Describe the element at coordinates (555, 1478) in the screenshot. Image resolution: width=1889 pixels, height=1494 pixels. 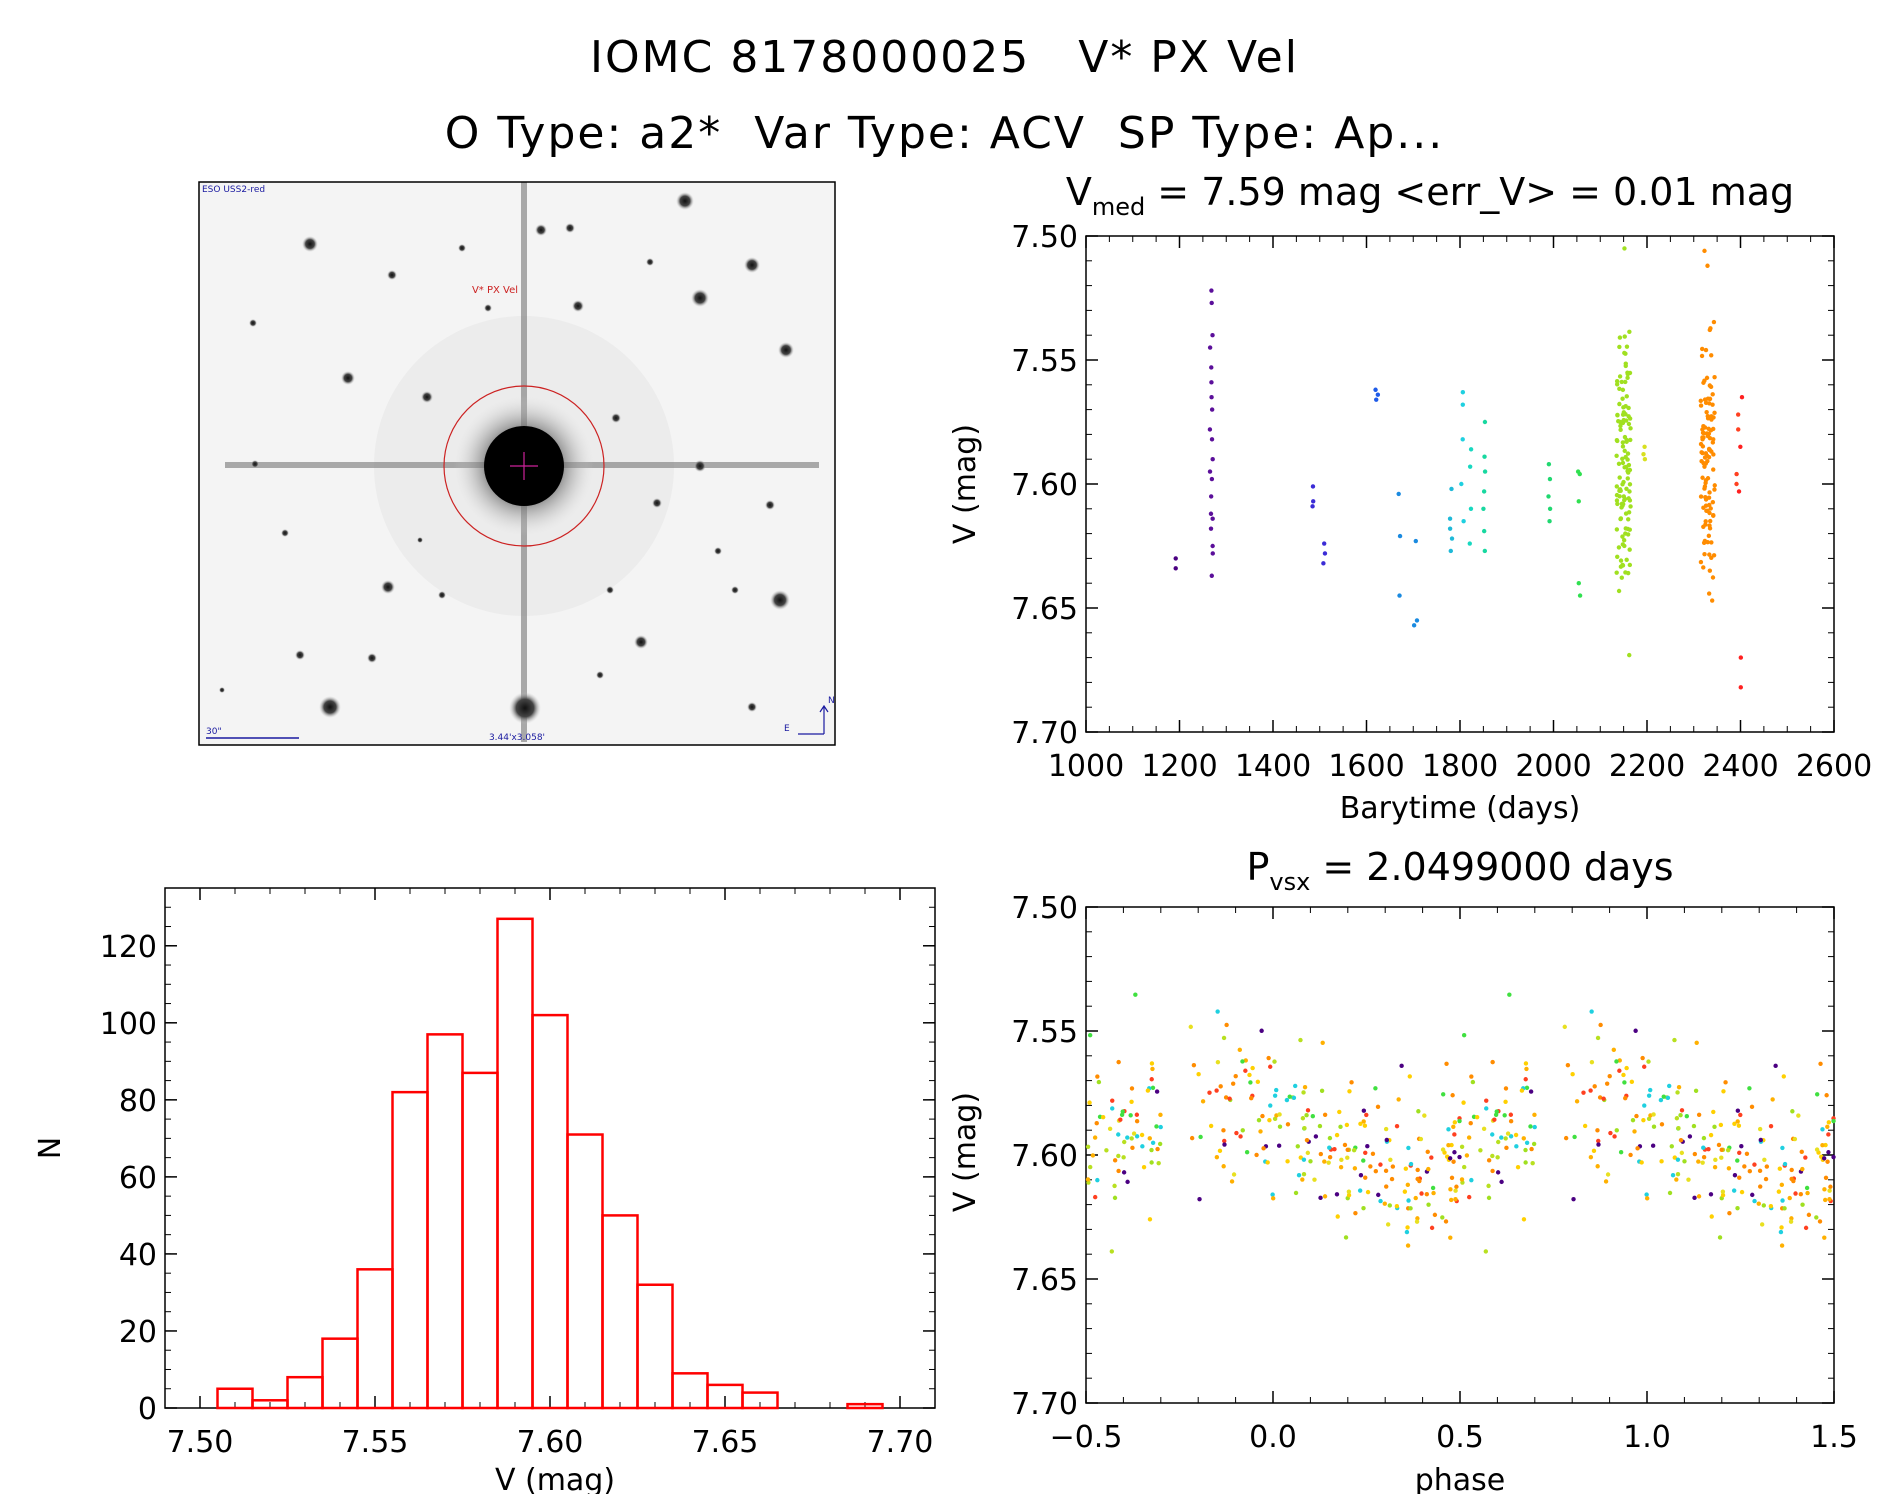
I see `histogram-x-axis-label: V (mag)` at that location.